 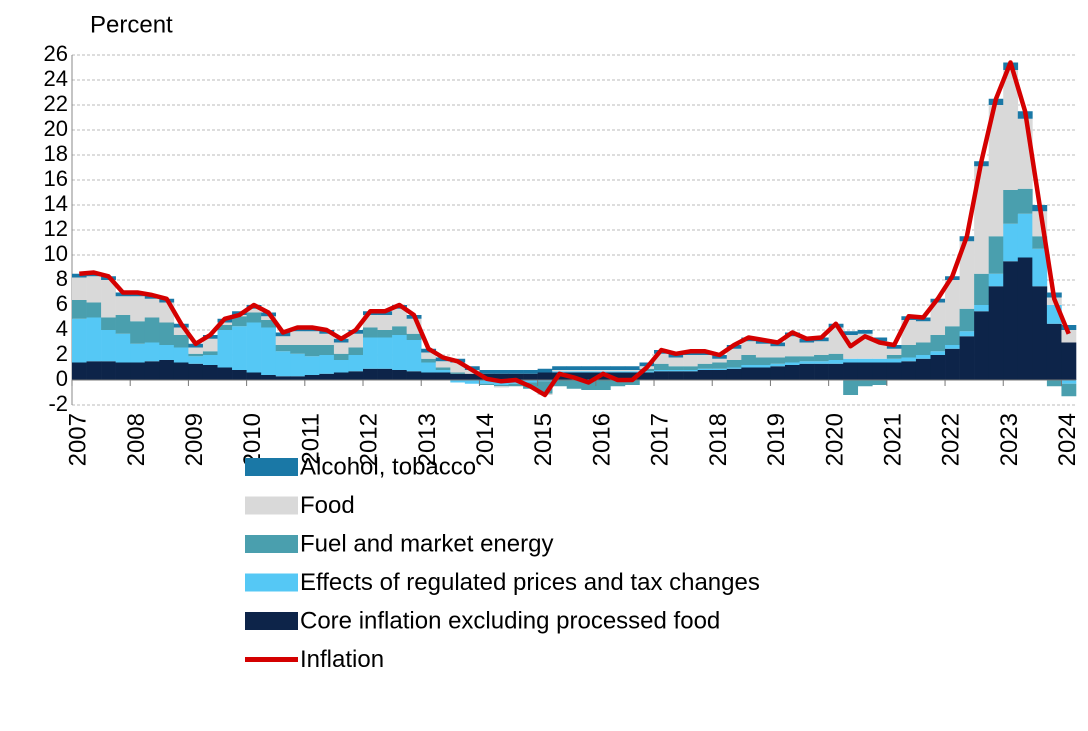 What do you see at coordinates (510, 620) in the screenshot?
I see `legend-label: Core inflation excluding processed food` at bounding box center [510, 620].